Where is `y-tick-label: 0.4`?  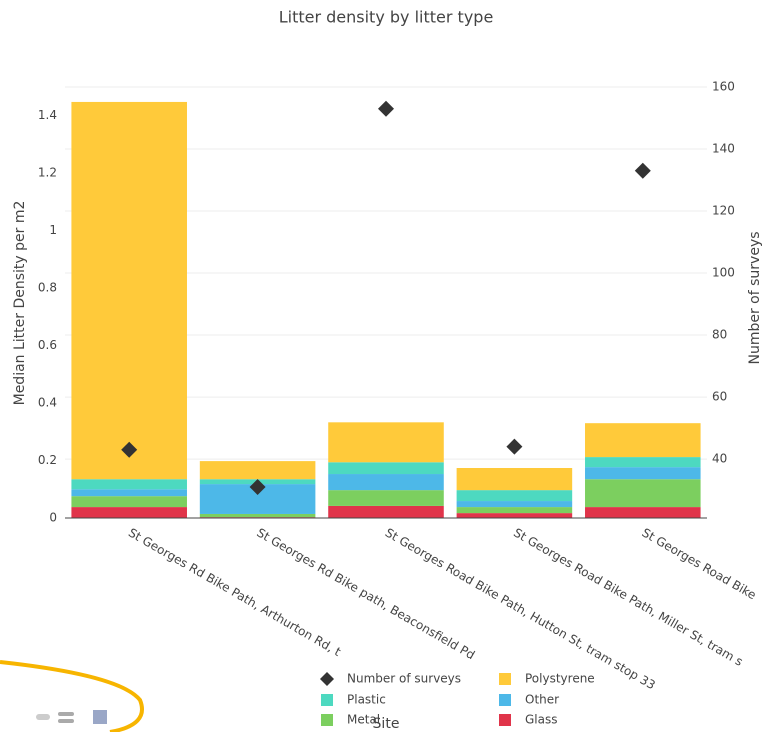 y-tick-label: 0.4 is located at coordinates (47, 403).